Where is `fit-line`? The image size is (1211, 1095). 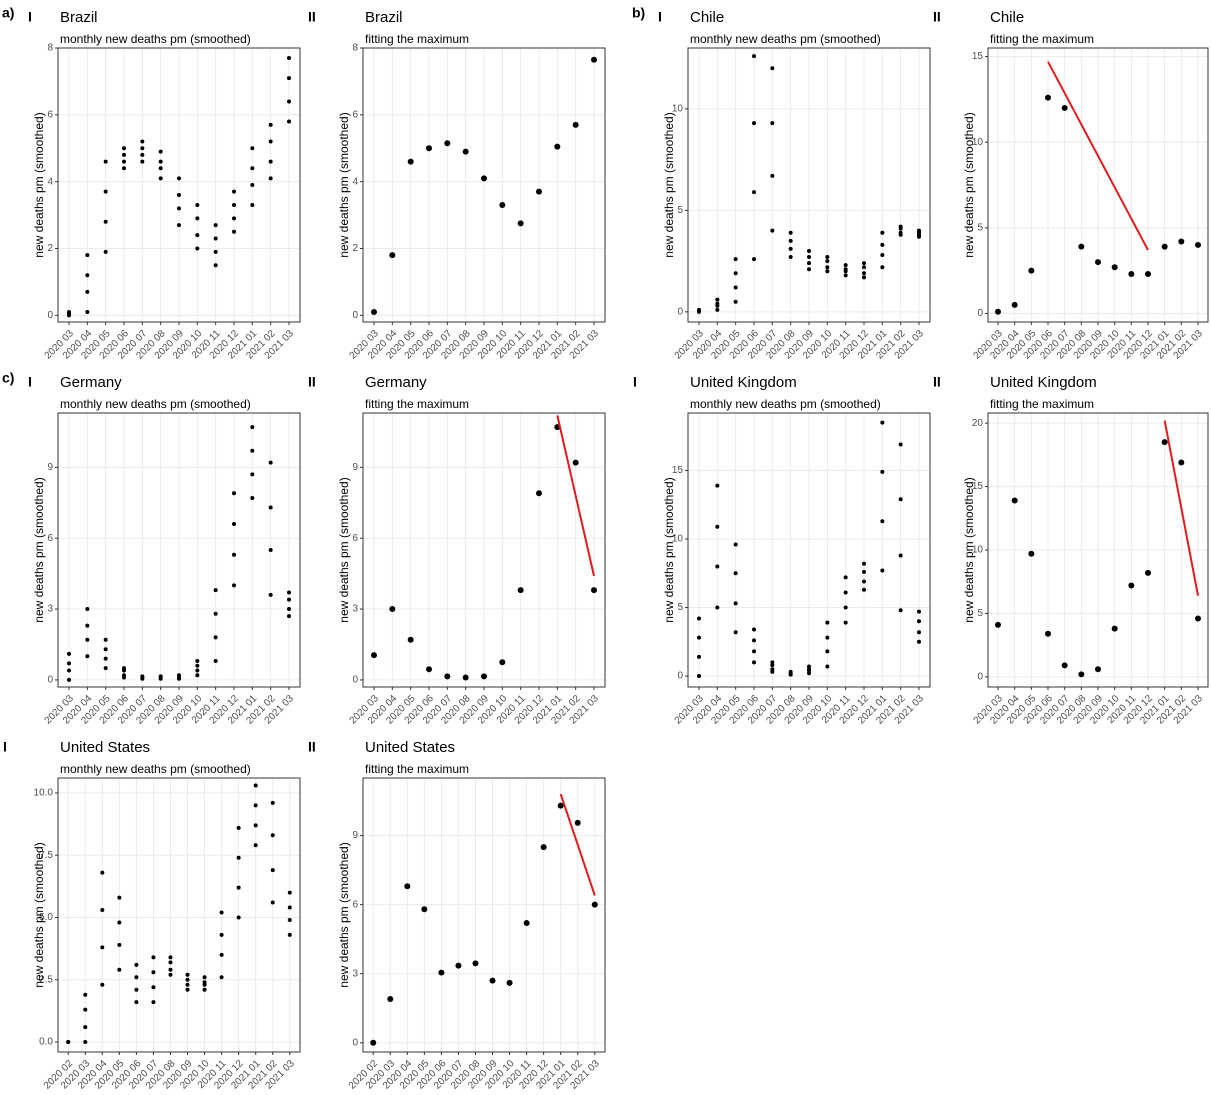 fit-line is located at coordinates (575, 496).